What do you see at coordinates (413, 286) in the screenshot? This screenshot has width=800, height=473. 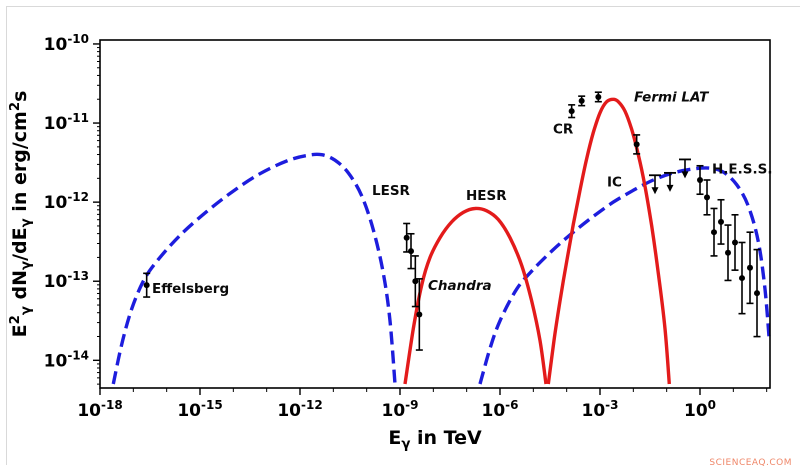 I see `data-chandra` at bounding box center [413, 286].